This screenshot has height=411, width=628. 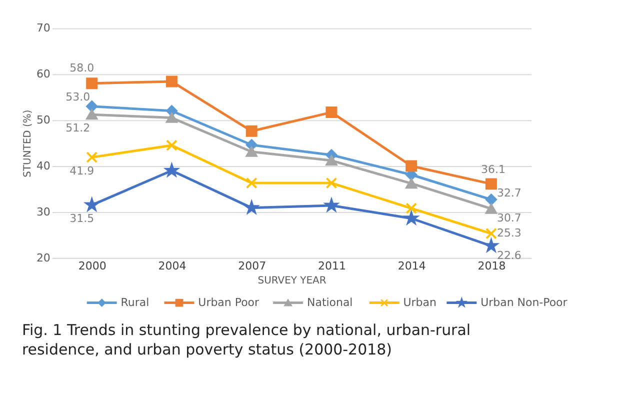 I want to click on y-tick-label: 50, so click(x=43, y=120).